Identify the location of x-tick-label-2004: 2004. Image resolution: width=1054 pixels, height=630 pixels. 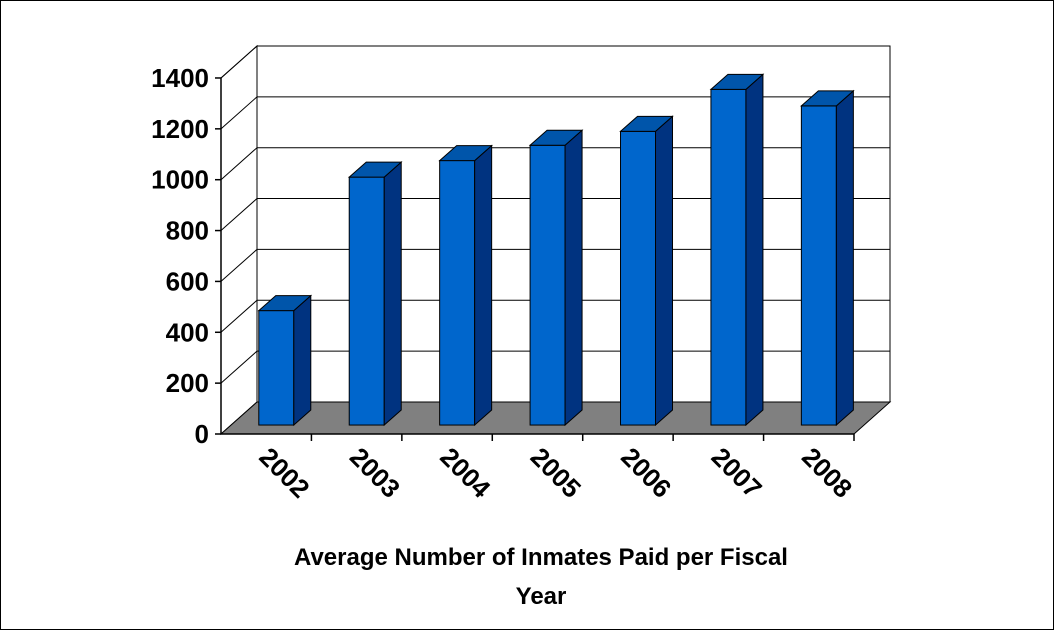
(465, 473).